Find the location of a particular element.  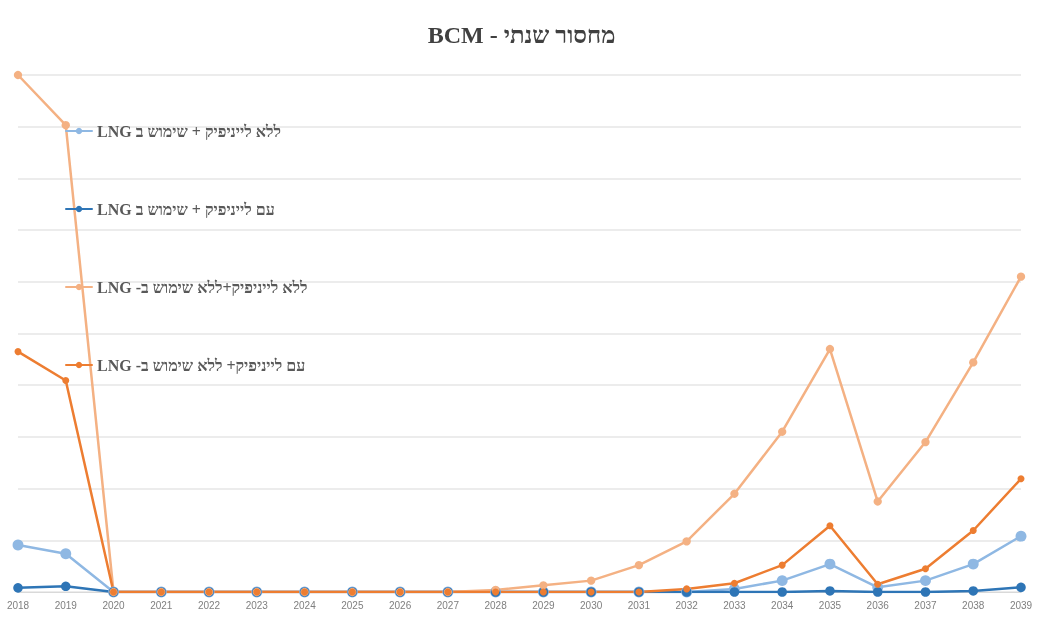

x-tick-label: 2039 is located at coordinates (1021, 605).